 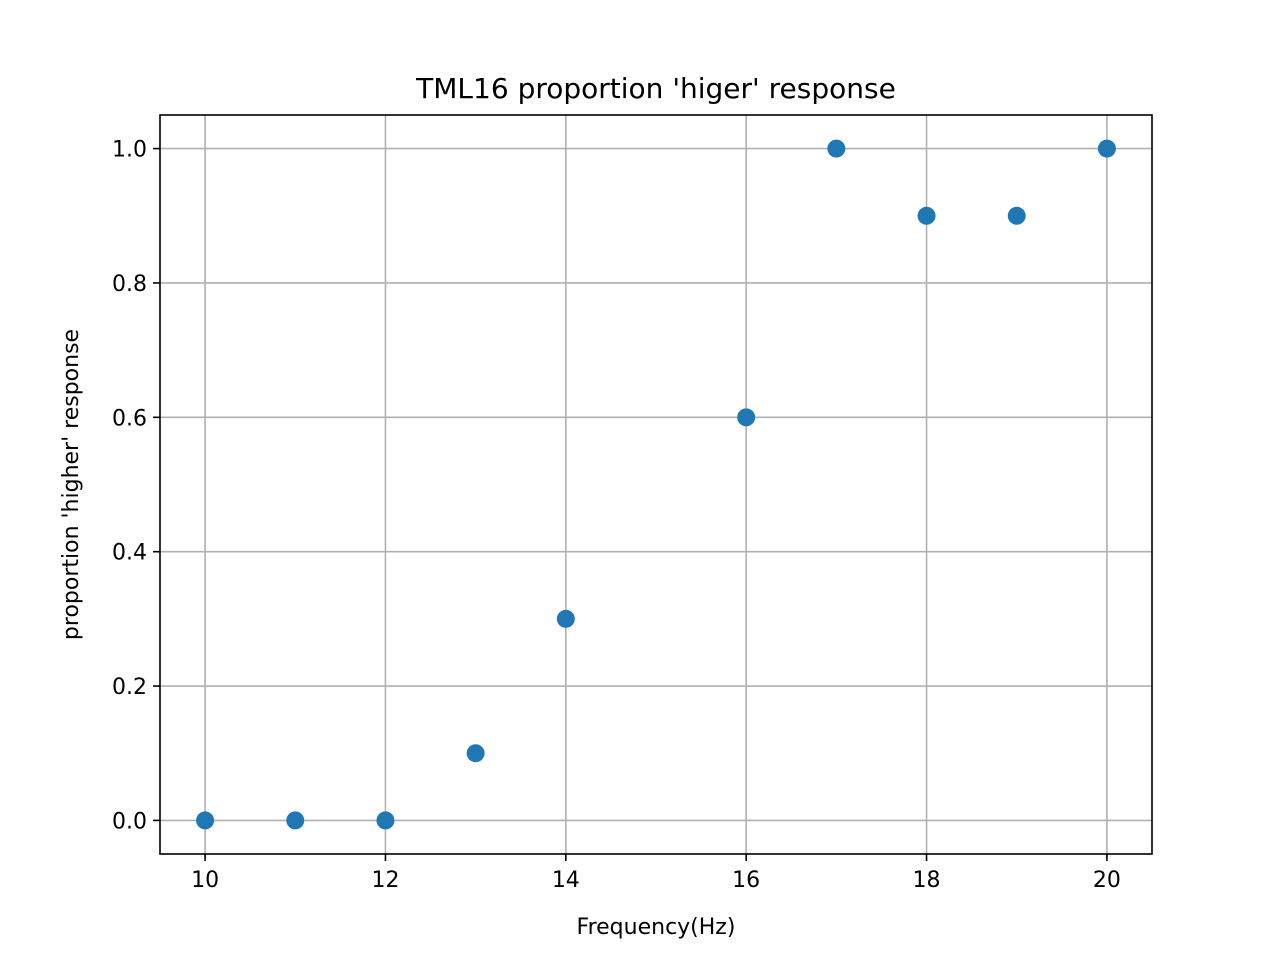 What do you see at coordinates (656, 873) in the screenshot?
I see `x-axis-ticks: 10 12 14 16 18 20` at bounding box center [656, 873].